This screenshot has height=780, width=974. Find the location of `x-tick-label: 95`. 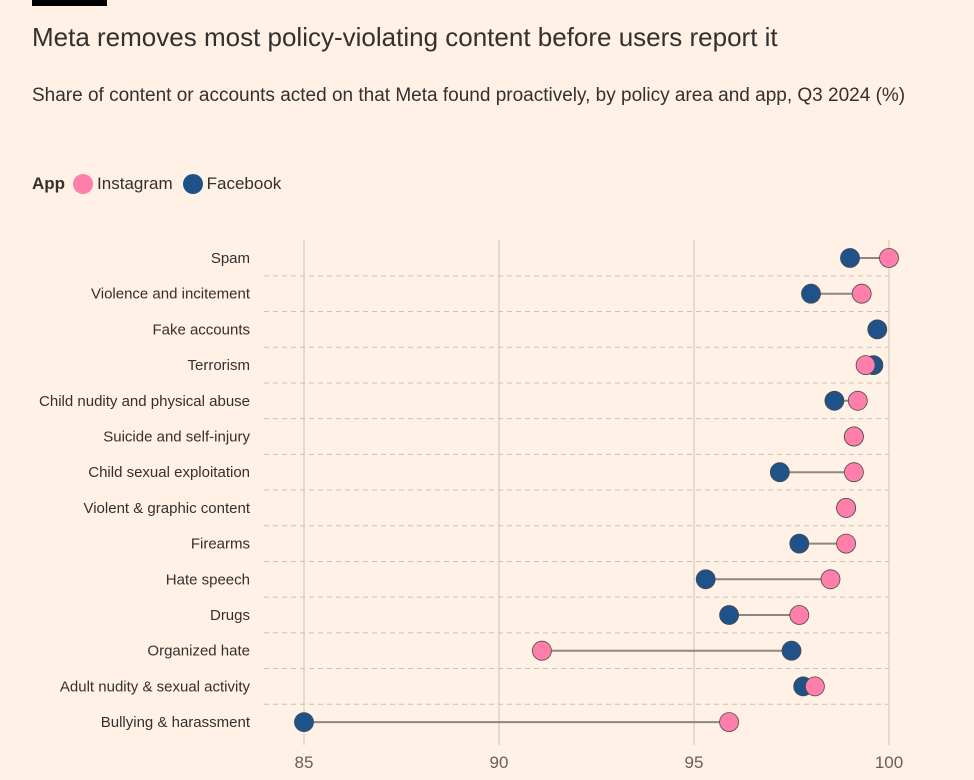

x-tick-label: 95 is located at coordinates (694, 762).